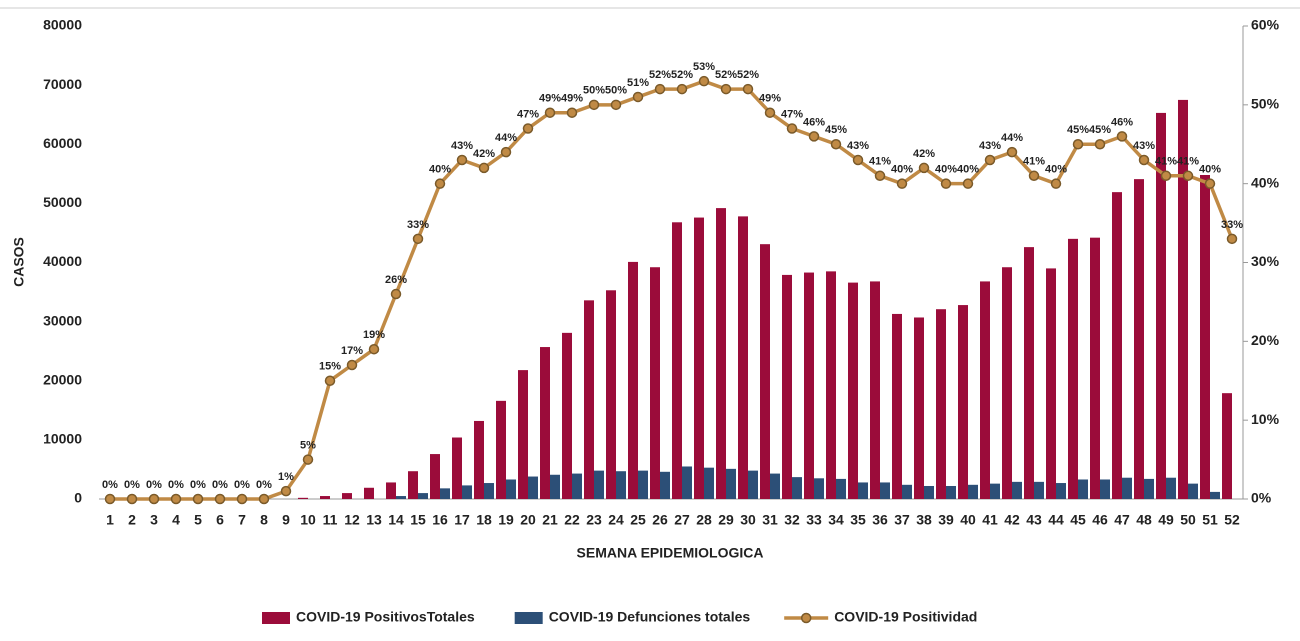  I want to click on y-tick-label: 0, so click(78, 498).